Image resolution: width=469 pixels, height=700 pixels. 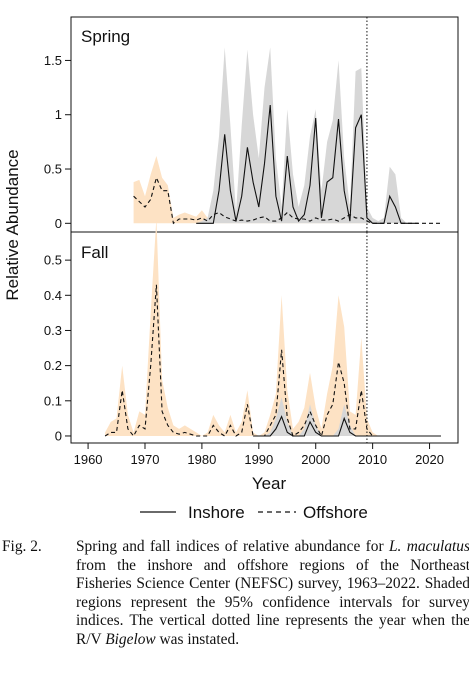 I want to click on caption-text-end: was instated., so click(x=197, y=639).